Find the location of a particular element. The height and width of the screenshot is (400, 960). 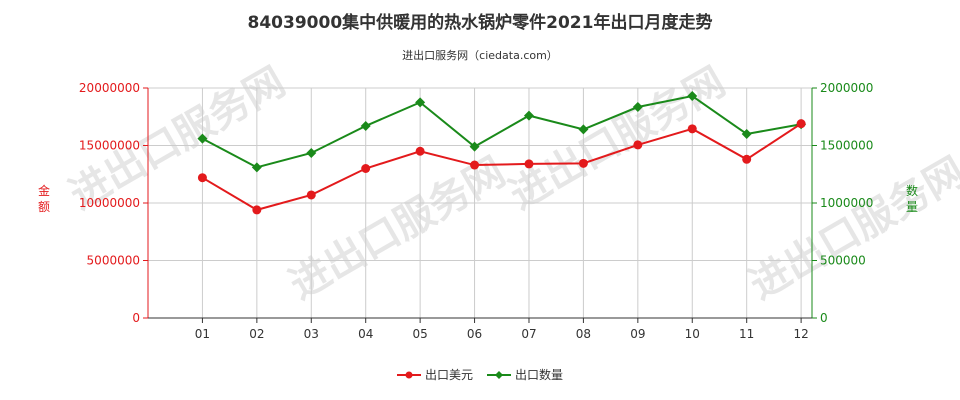

right-axis-tick-label: 0 is located at coordinates (824, 318).